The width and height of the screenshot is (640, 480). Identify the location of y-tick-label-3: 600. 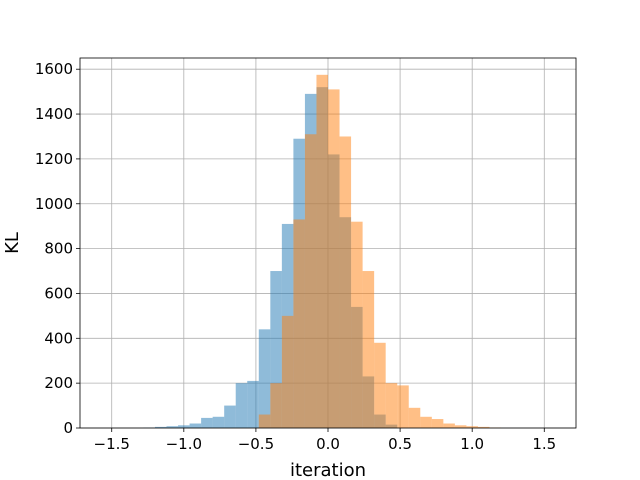
(58, 293).